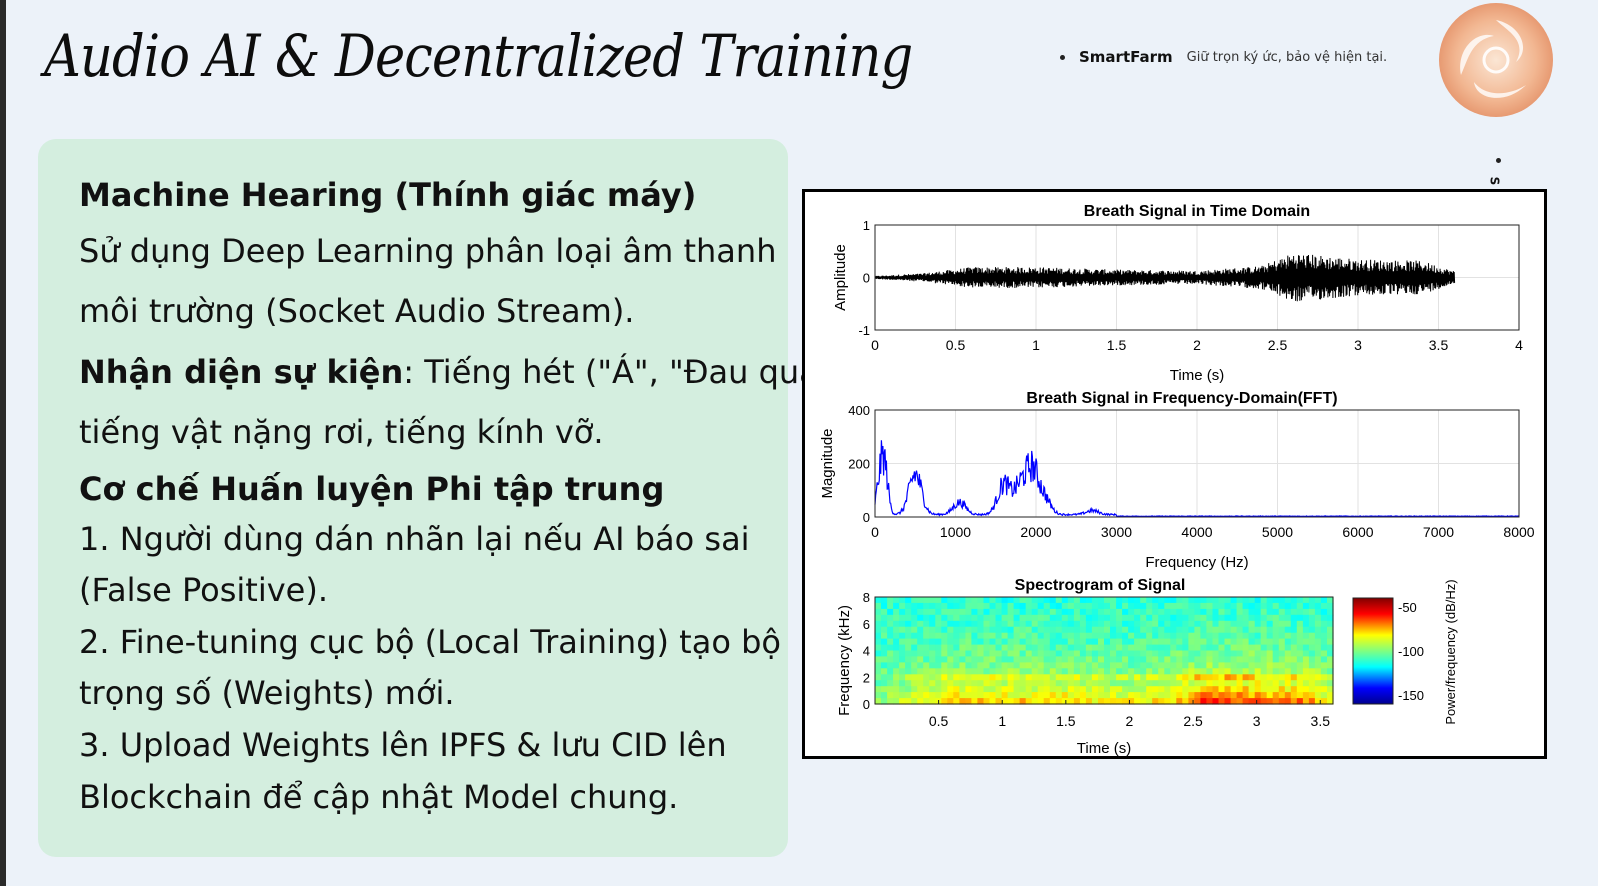  What do you see at coordinates (1117, 345) in the screenshot?
I see `x-tick-label: 1.5` at bounding box center [1117, 345].